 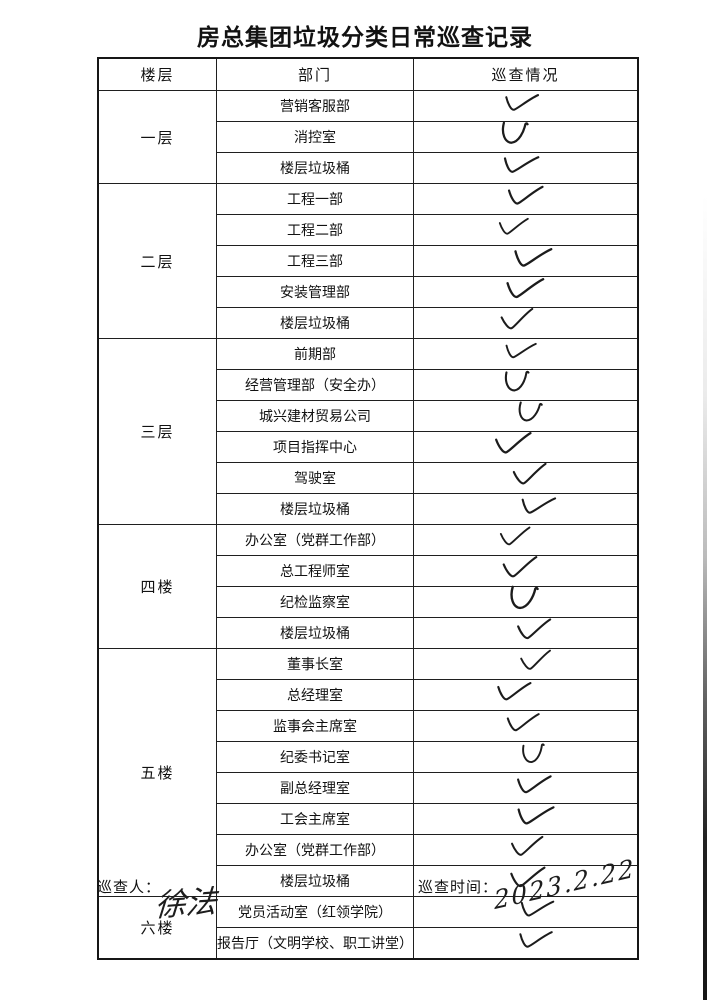 I want to click on department-cell: 纪委书记室, so click(x=315, y=757).